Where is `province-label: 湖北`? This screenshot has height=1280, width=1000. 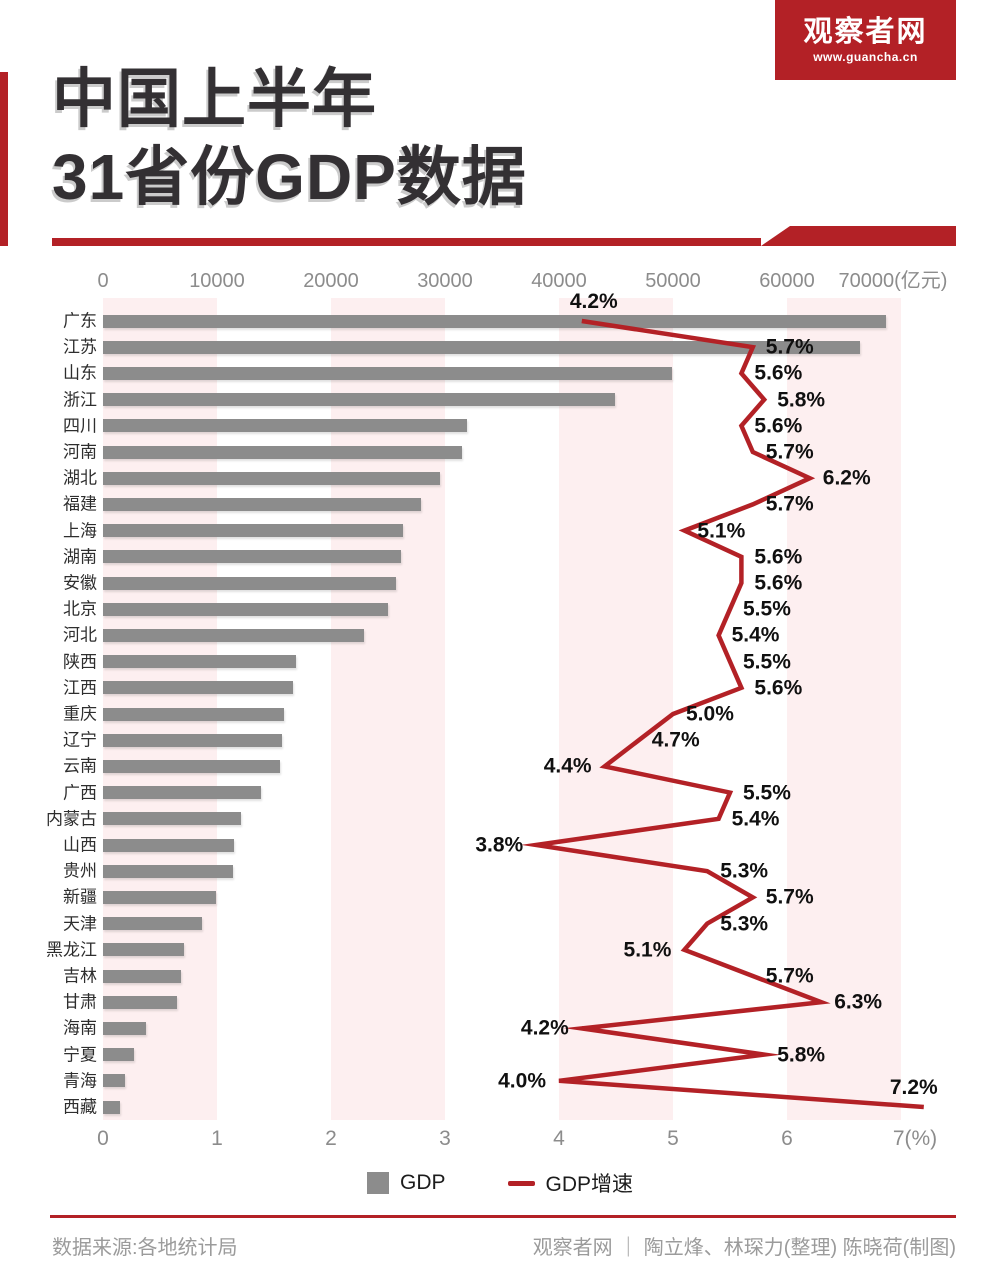 province-label: 湖北 is located at coordinates (80, 478).